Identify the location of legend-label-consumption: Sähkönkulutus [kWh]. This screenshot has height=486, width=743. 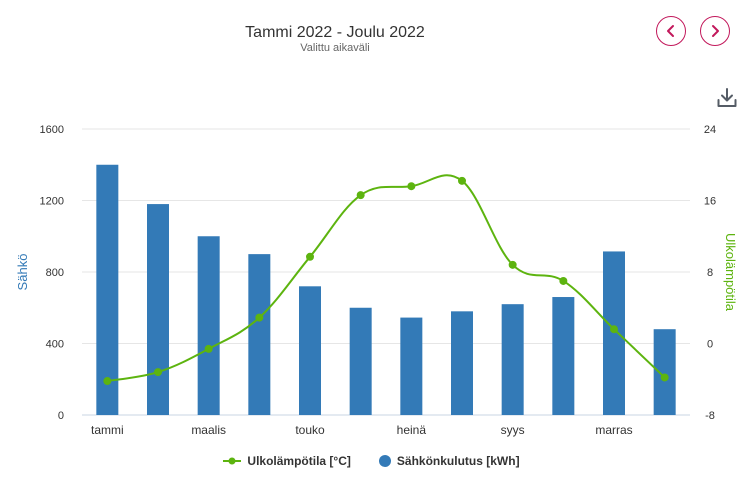
(458, 461).